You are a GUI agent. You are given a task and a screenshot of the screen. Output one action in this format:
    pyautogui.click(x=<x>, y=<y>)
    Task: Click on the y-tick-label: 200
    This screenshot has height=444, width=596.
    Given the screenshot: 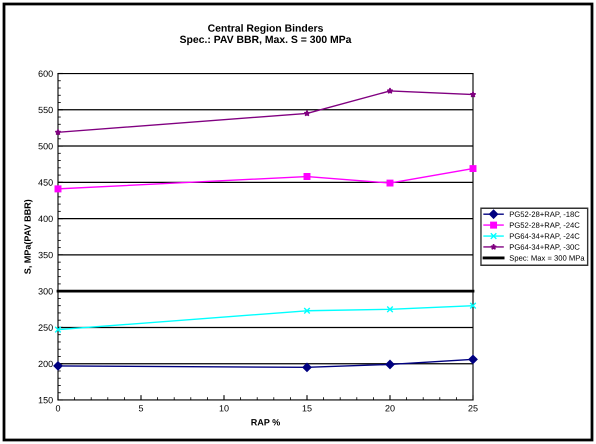 What is the action you would take?
    pyautogui.click(x=45, y=364)
    